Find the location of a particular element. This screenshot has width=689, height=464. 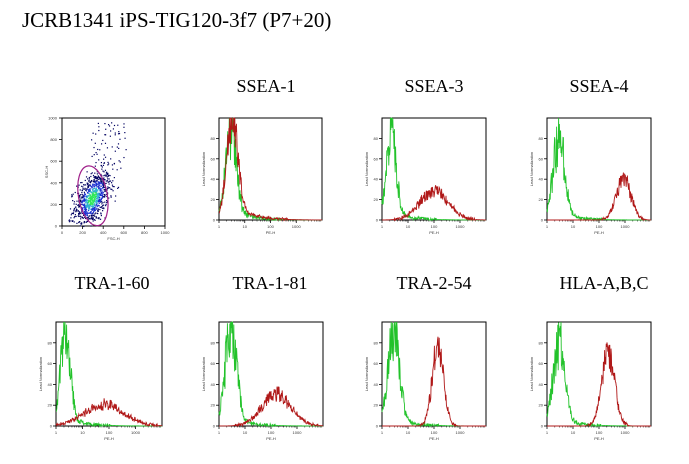

histogram-control is located at coordinates (108, 374).